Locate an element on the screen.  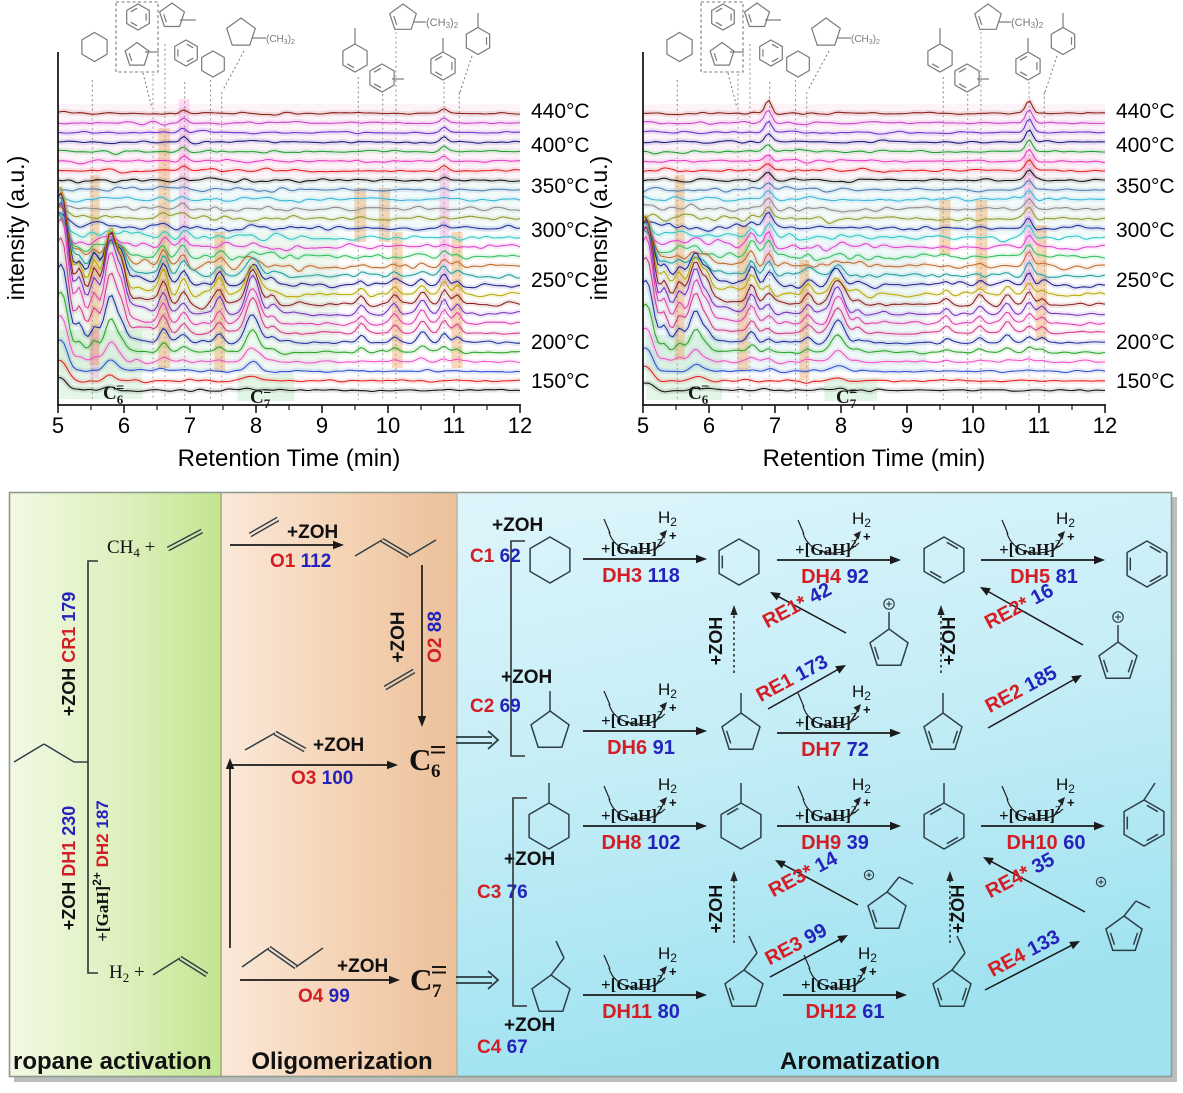
svg-text: DH3 118 is located at coordinates (641, 576).